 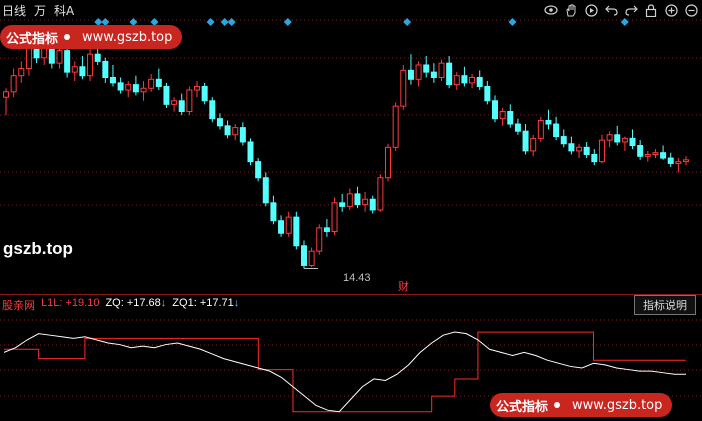 I want to click on formula-badge-top: 公式指标 www.gszb.top, so click(x=91, y=37).